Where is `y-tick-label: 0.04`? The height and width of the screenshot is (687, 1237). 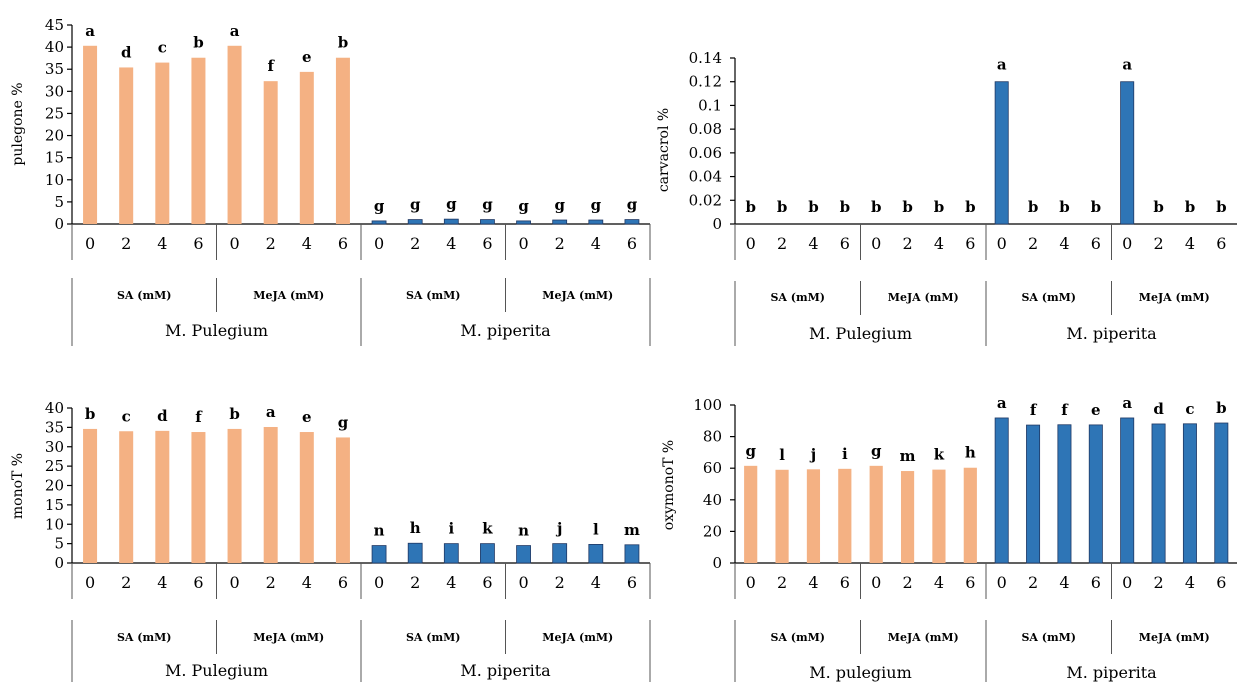 y-tick-label: 0.04 is located at coordinates (705, 177).